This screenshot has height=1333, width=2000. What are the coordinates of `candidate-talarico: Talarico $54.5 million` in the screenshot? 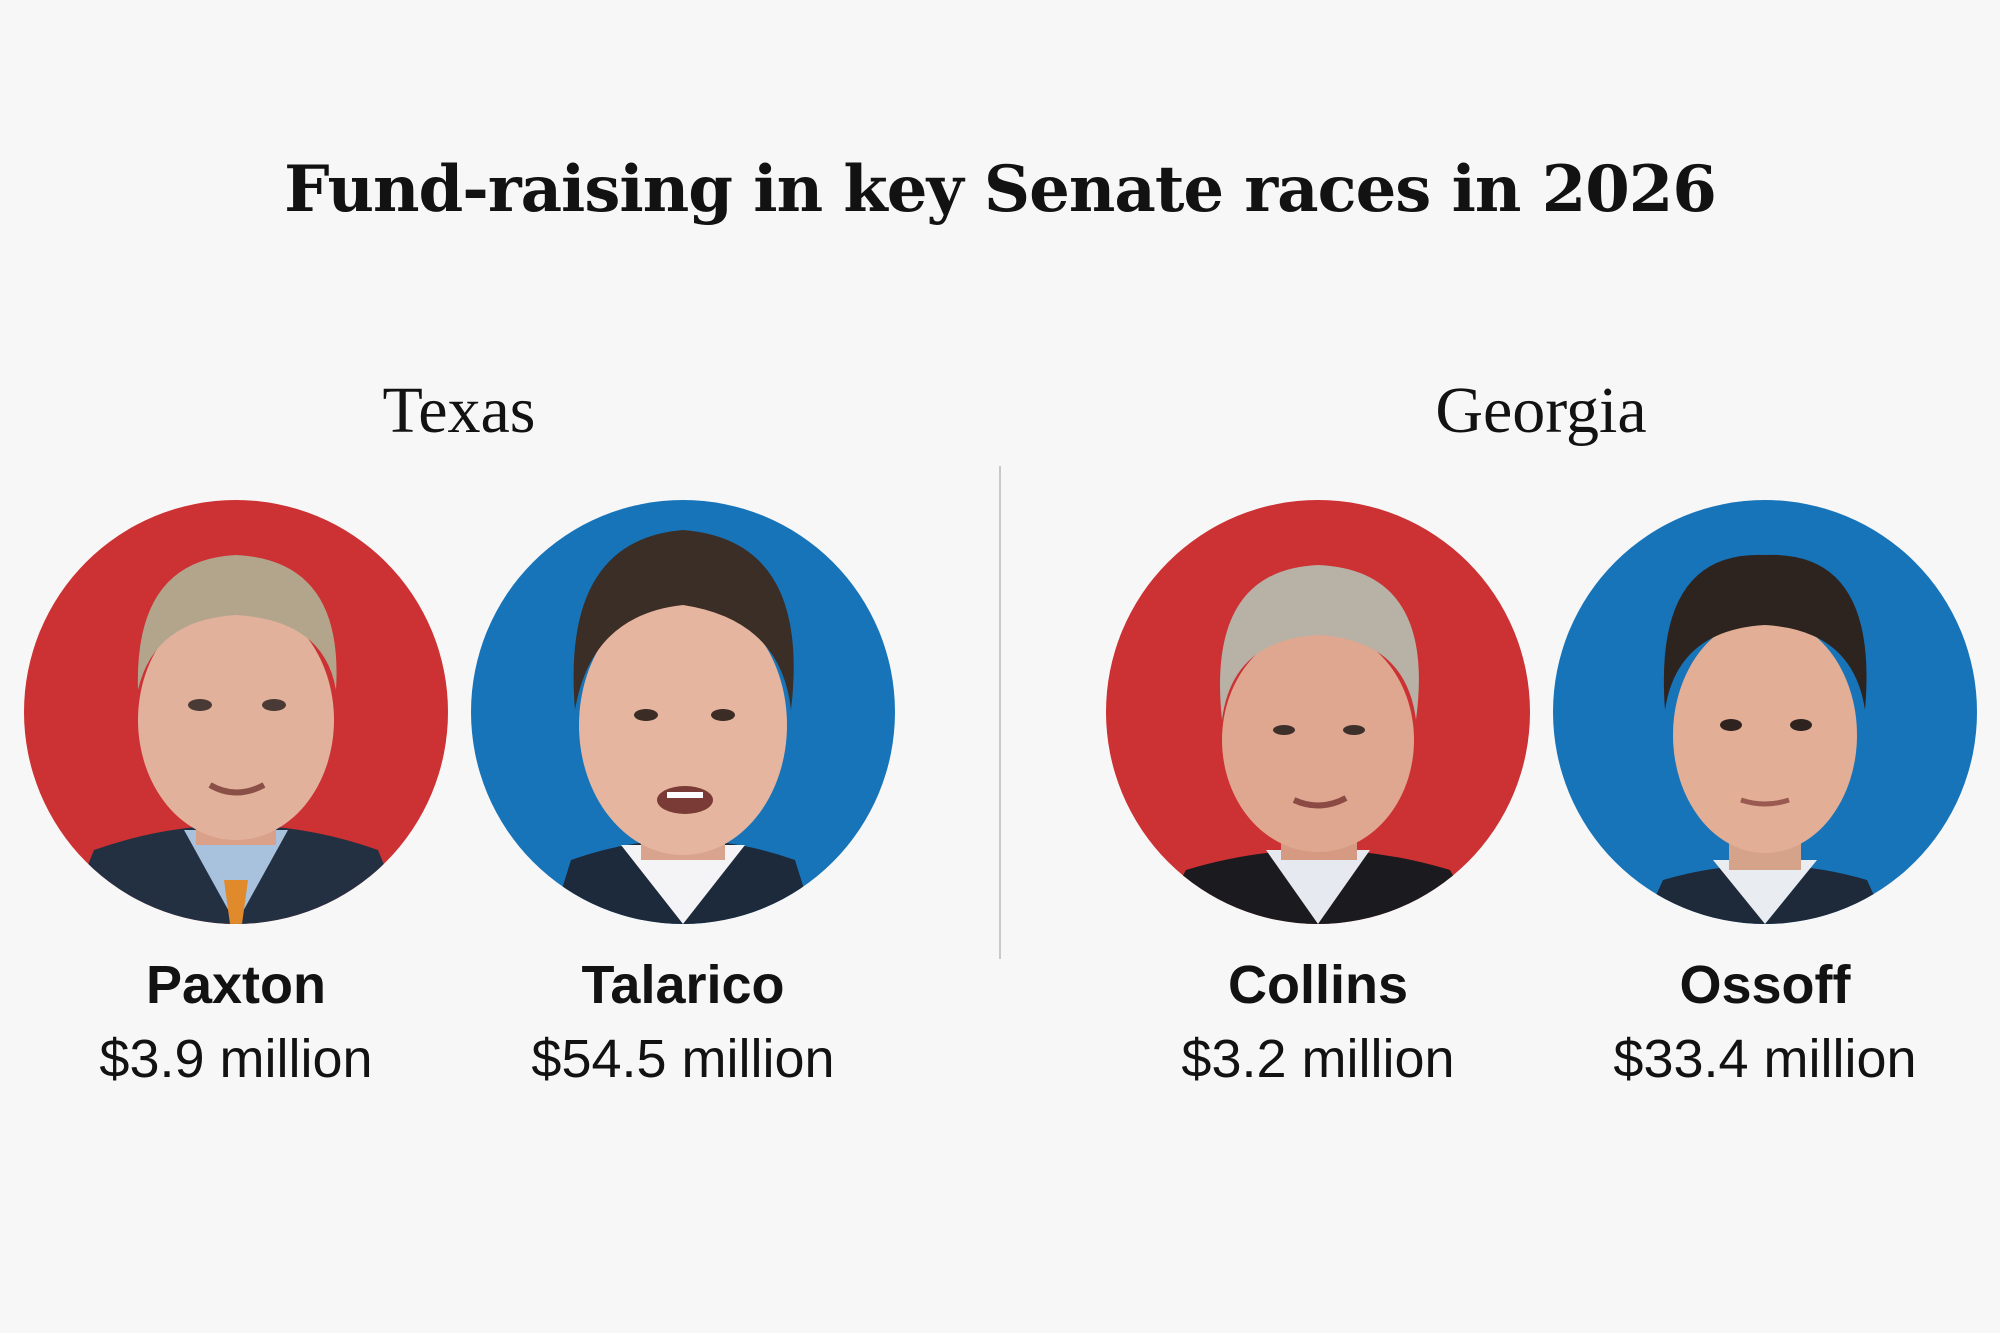 It's located at (683, 794).